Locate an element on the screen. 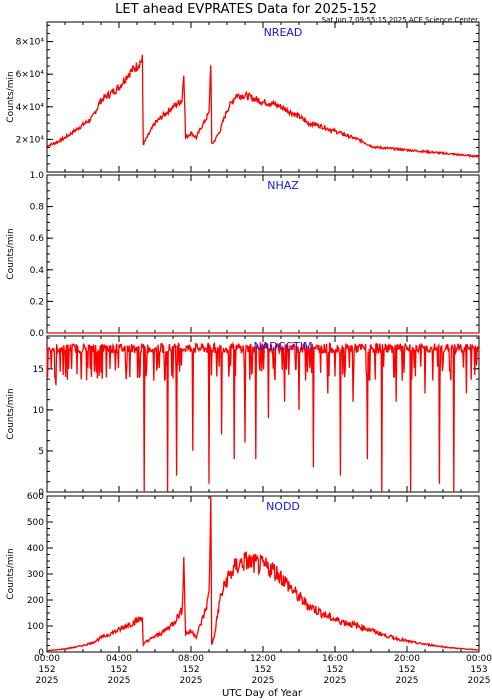 This screenshot has width=492, height=700. panel-label: NHAZ is located at coordinates (283, 185).